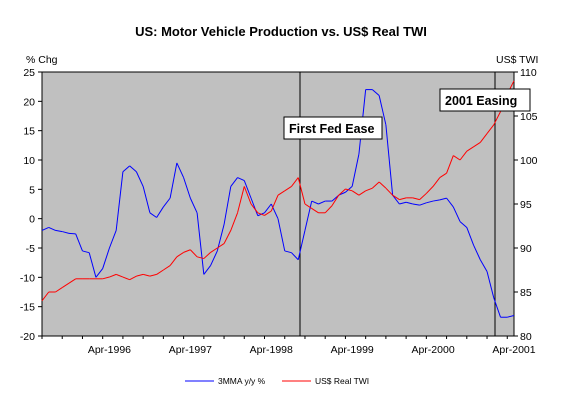 The width and height of the screenshot is (562, 410). Describe the element at coordinates (528, 73) in the screenshot. I see `right-tick-label: 110` at that location.